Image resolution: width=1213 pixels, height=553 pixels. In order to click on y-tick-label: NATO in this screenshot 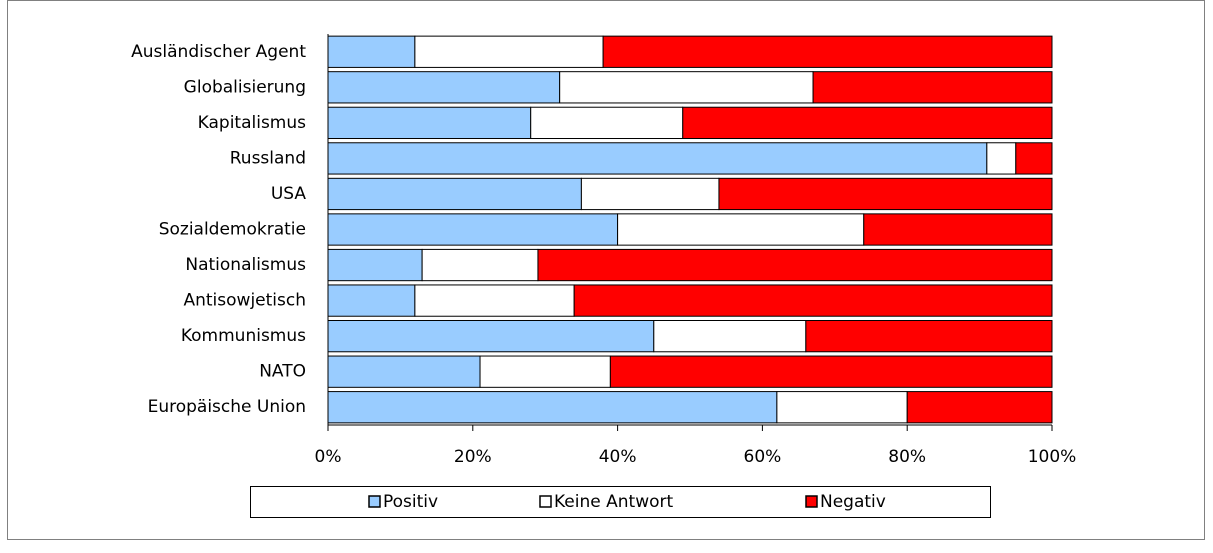, I will do `click(282, 372)`.